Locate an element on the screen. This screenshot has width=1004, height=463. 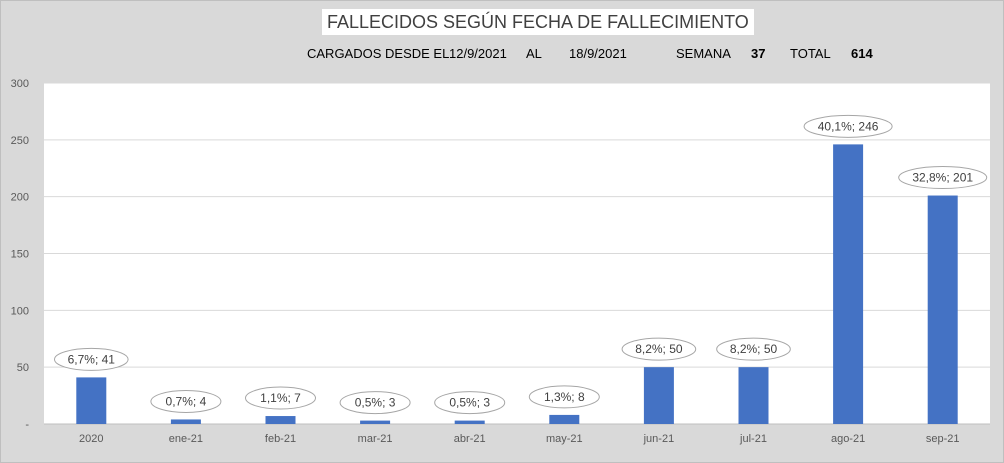
data-label: 32,8%; 201 is located at coordinates (942, 178).